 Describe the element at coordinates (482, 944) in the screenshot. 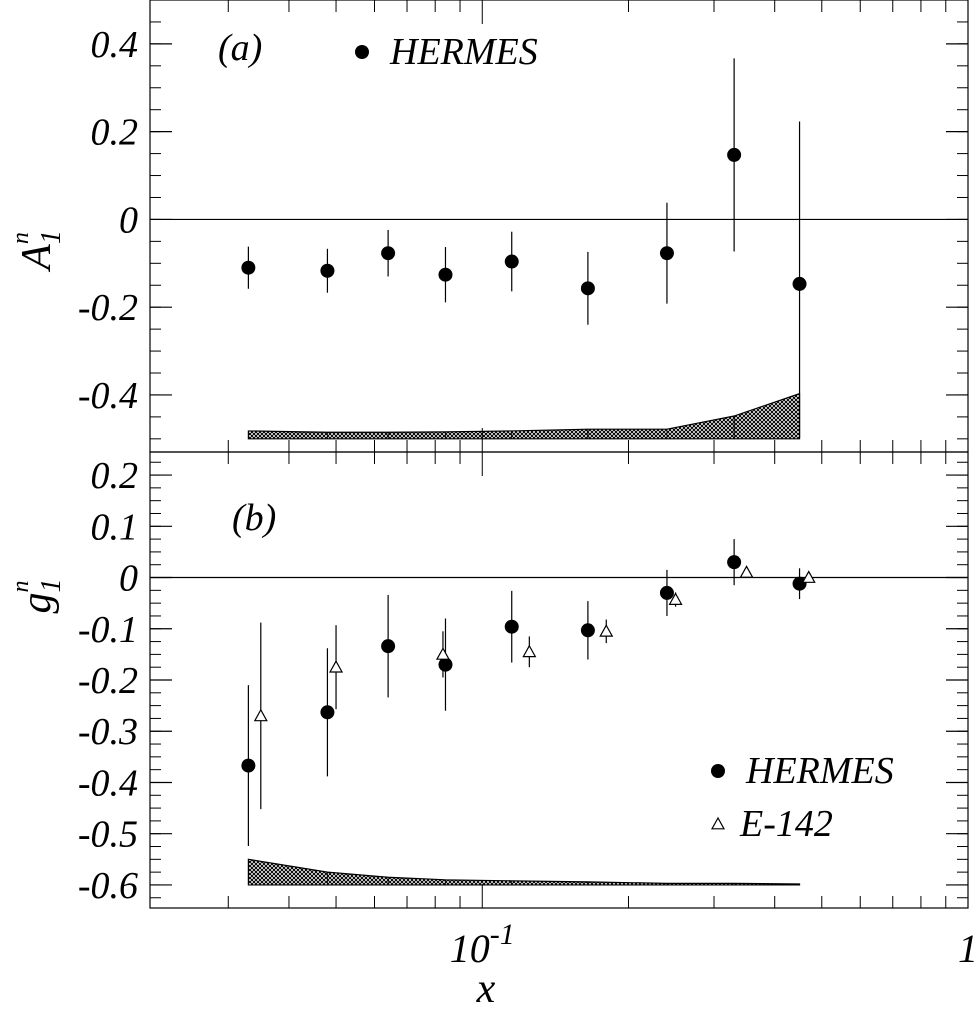

I see `x-tick-label: 10-1` at that location.